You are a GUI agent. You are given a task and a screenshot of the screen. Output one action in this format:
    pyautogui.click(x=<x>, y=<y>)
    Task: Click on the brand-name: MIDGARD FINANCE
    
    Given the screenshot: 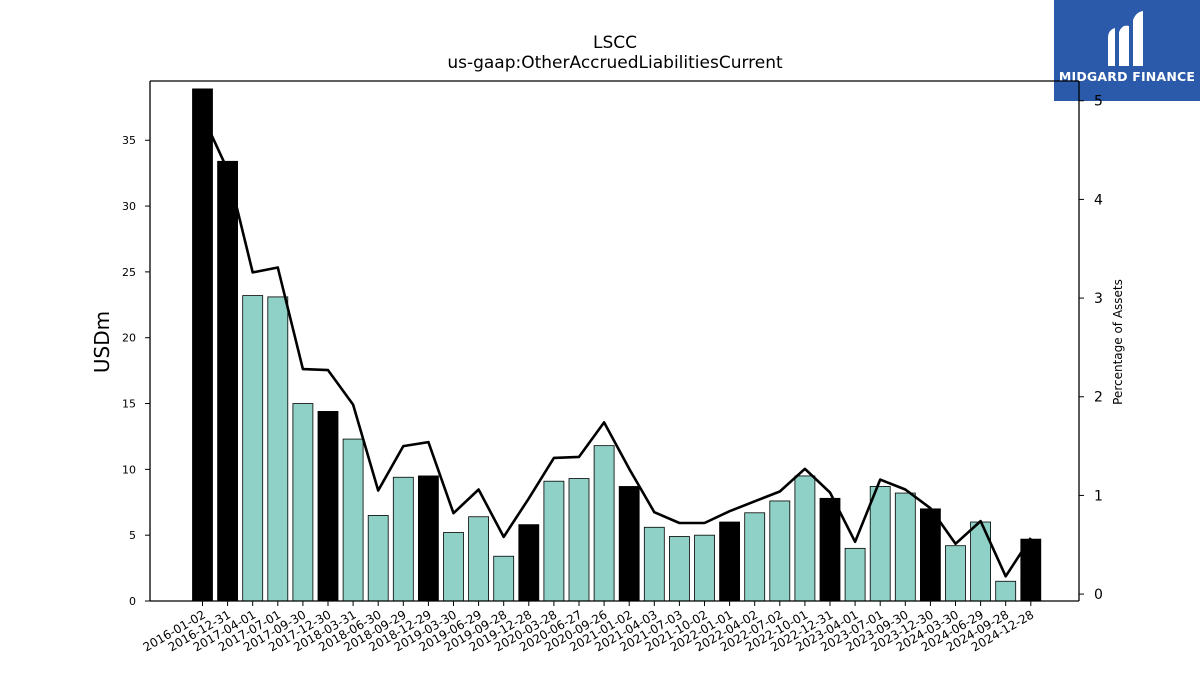 What is the action you would take?
    pyautogui.click(x=1127, y=76)
    